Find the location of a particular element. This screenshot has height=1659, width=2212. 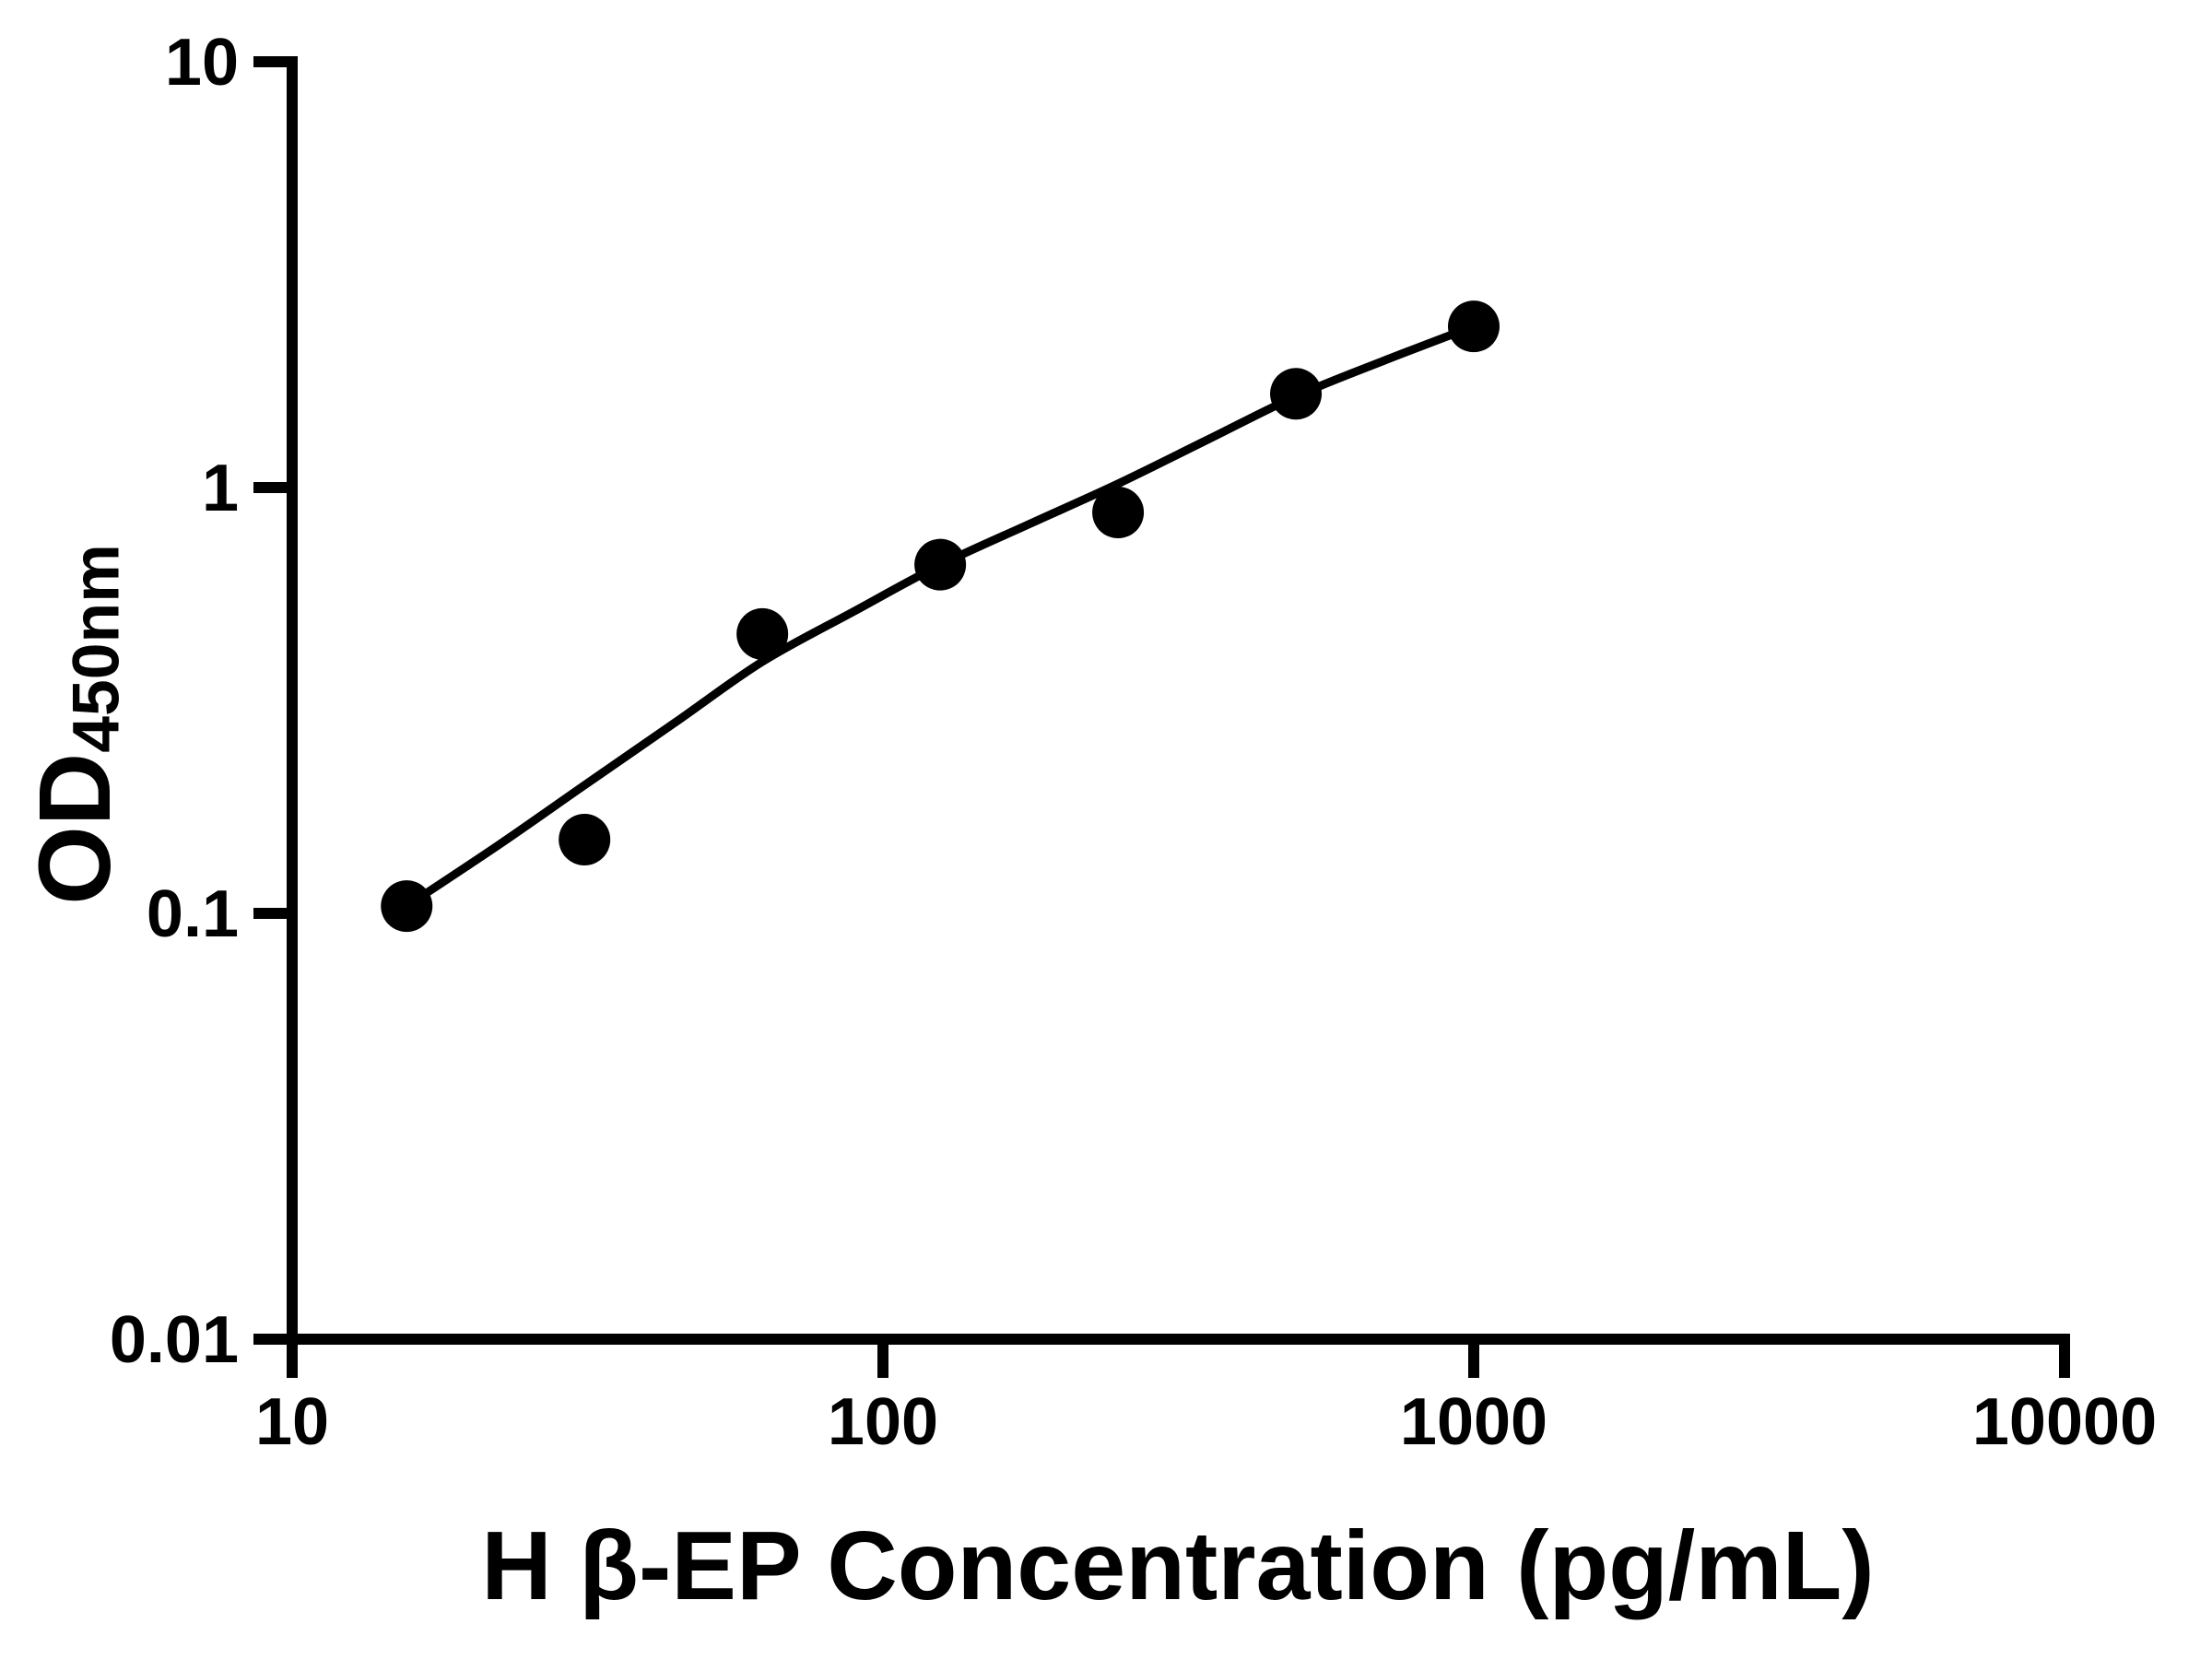

x-tick-label: 10000 is located at coordinates (2064, 1422).